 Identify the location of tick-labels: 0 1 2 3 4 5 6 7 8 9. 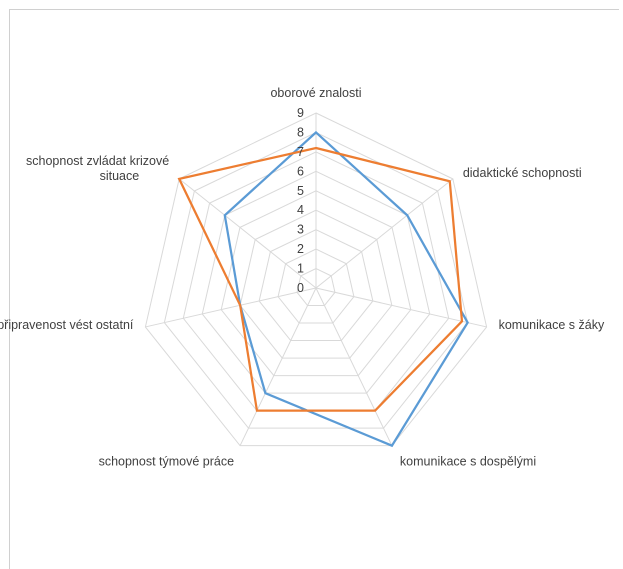
(300, 200).